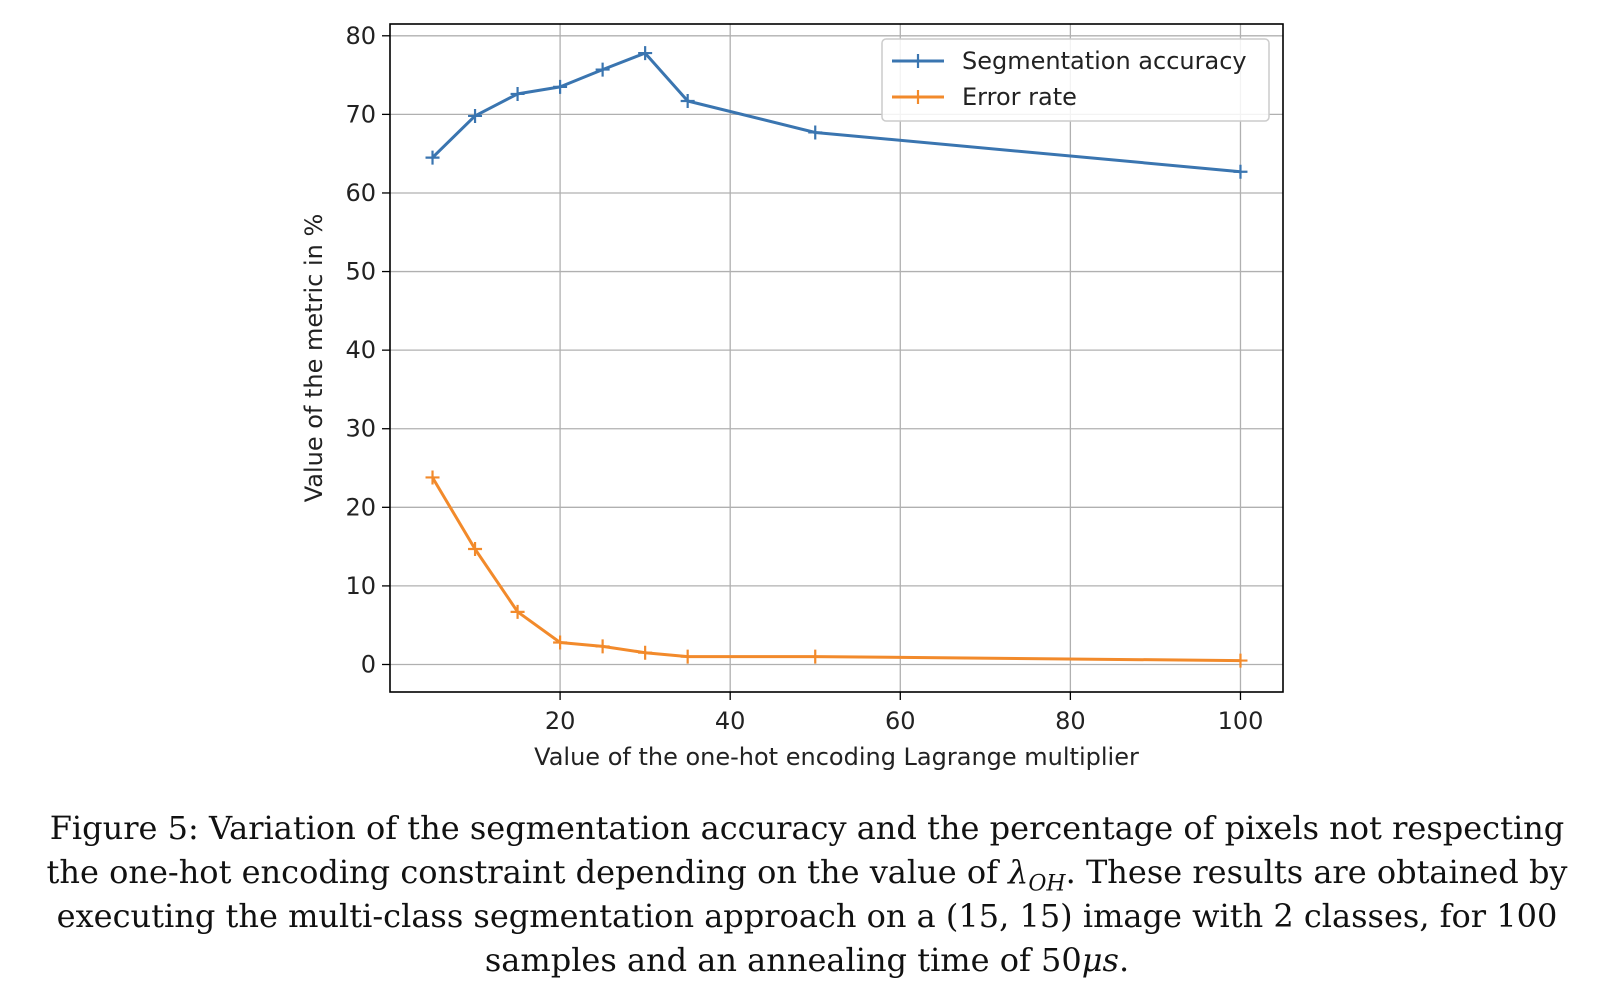 This screenshot has height=992, width=1614. What do you see at coordinates (1019, 97) in the screenshot?
I see `legend-label: Error rate` at bounding box center [1019, 97].